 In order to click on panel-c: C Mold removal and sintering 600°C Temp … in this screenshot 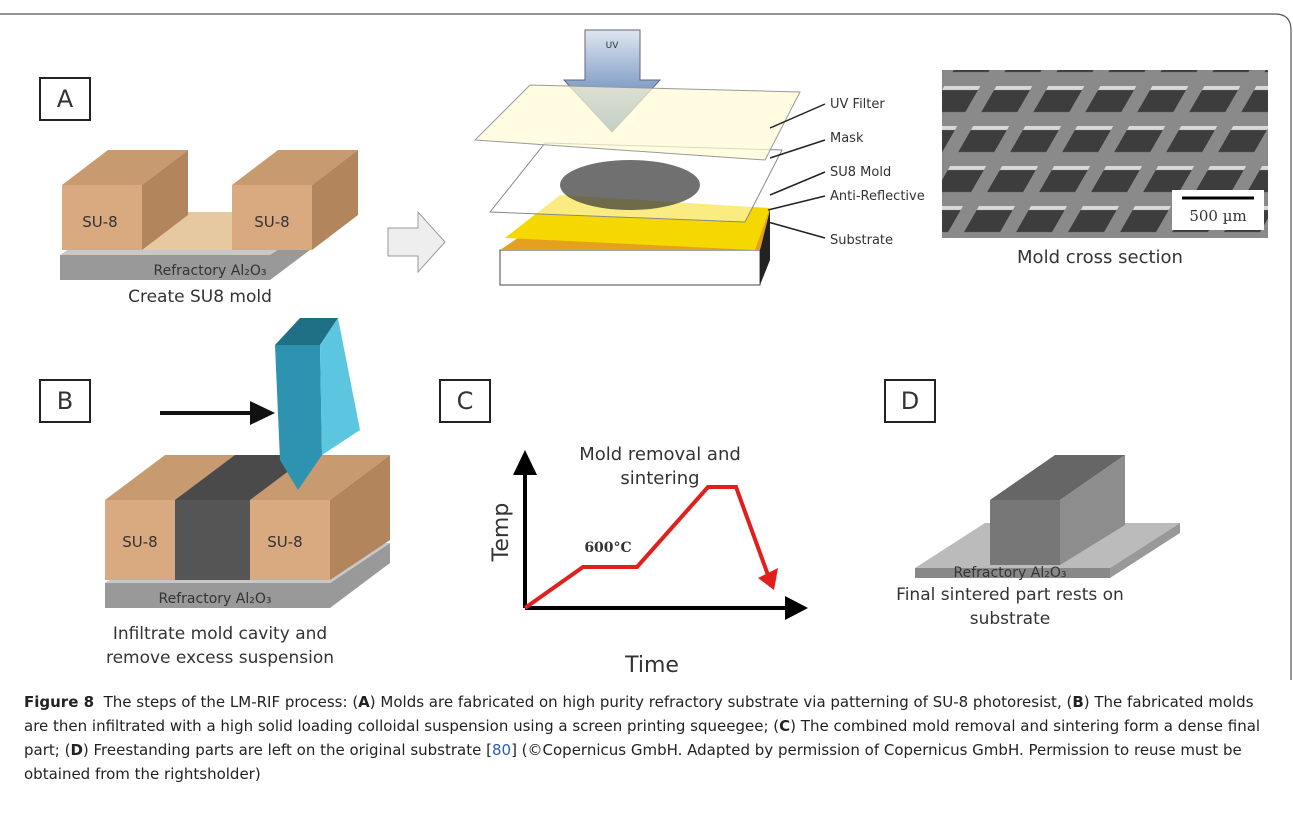, I will do `click(623, 528)`.